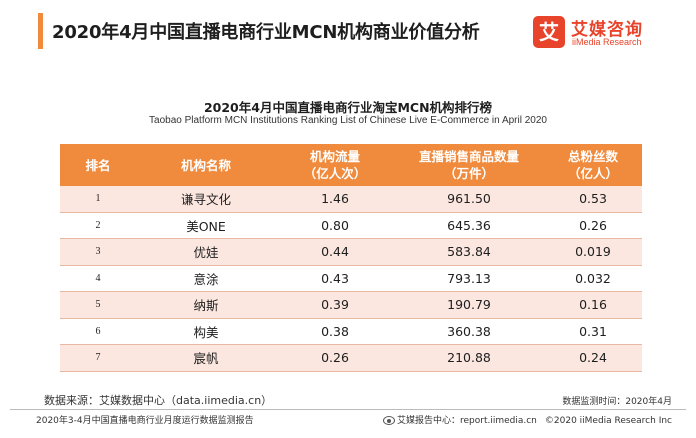  Describe the element at coordinates (335, 305) in the screenshot. I see `traffic-cell: 0.39` at that location.